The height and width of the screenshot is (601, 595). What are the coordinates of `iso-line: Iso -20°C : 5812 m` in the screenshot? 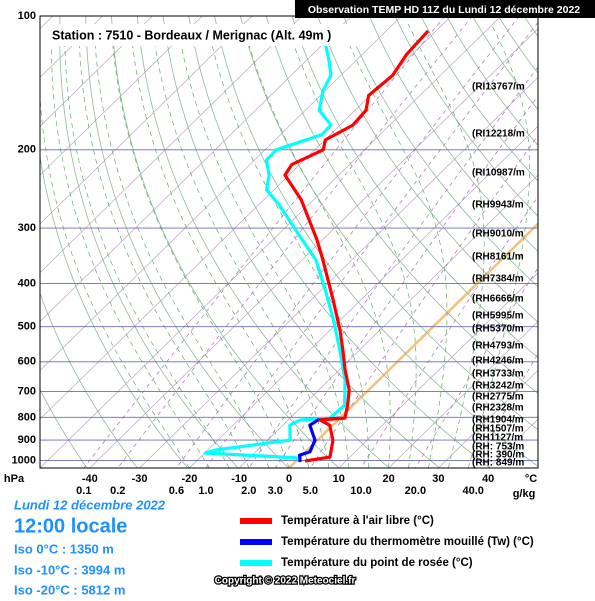 It's located at (69, 589).